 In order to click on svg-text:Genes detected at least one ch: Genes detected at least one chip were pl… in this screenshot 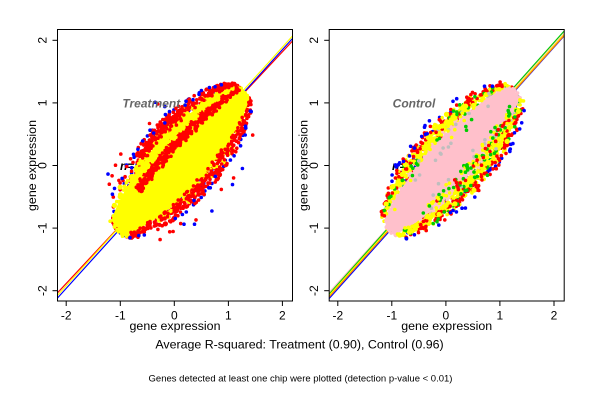, I will do `click(301, 378)`.